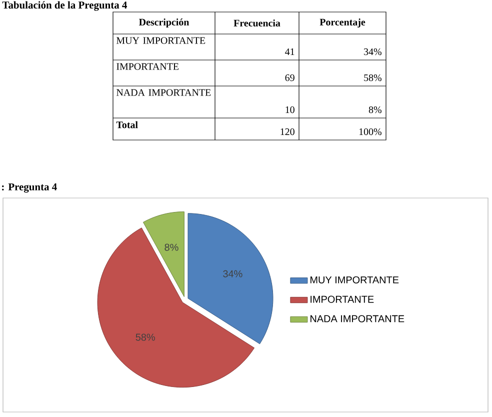 The image size is (492, 417). What do you see at coordinates (164, 23) in the screenshot?
I see `text: Descripción` at bounding box center [164, 23].